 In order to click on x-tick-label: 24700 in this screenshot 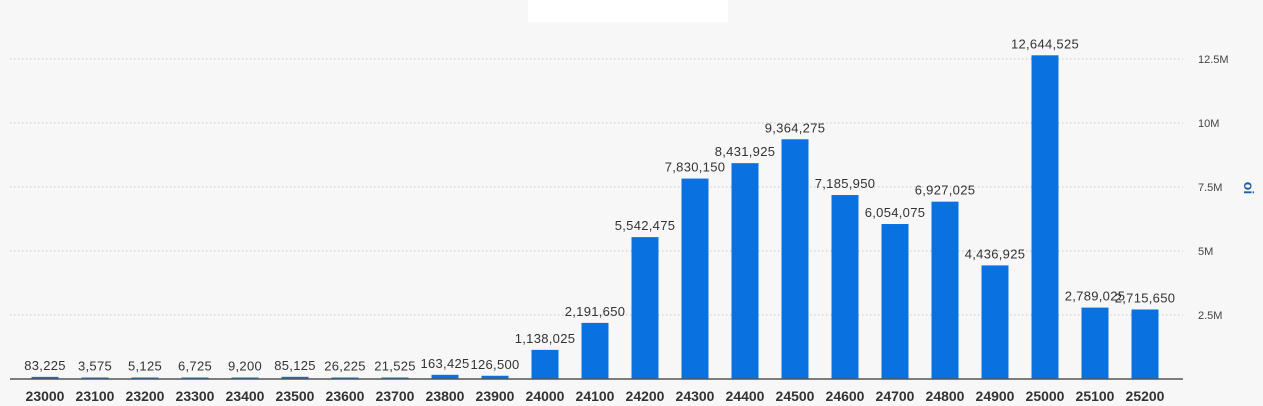, I will do `click(895, 396)`.